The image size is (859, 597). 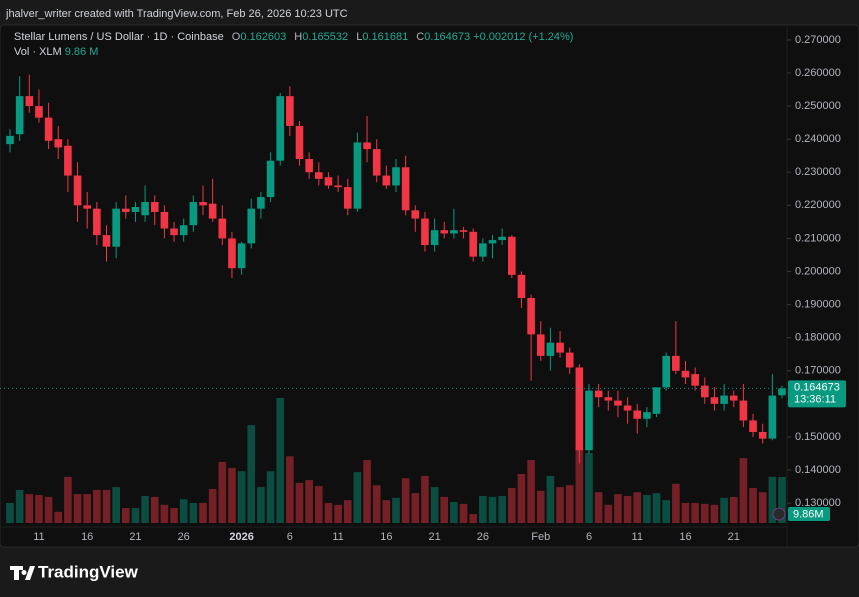 I want to click on ohlc-value: 0.162603, so click(x=263, y=37).